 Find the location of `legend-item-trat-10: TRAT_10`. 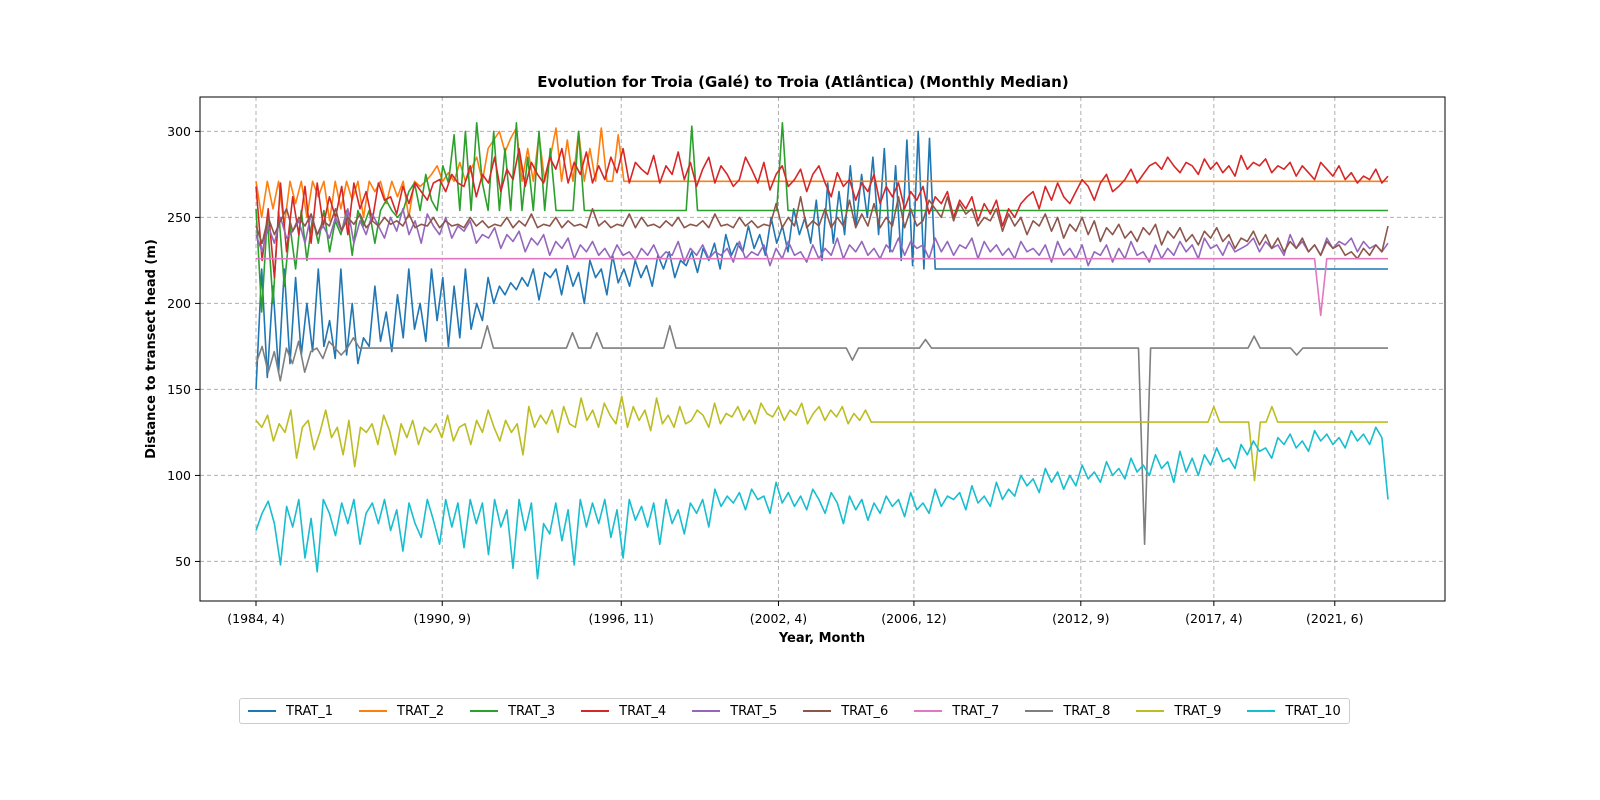

legend-item-trat-10: TRAT_10 is located at coordinates (1294, 711).